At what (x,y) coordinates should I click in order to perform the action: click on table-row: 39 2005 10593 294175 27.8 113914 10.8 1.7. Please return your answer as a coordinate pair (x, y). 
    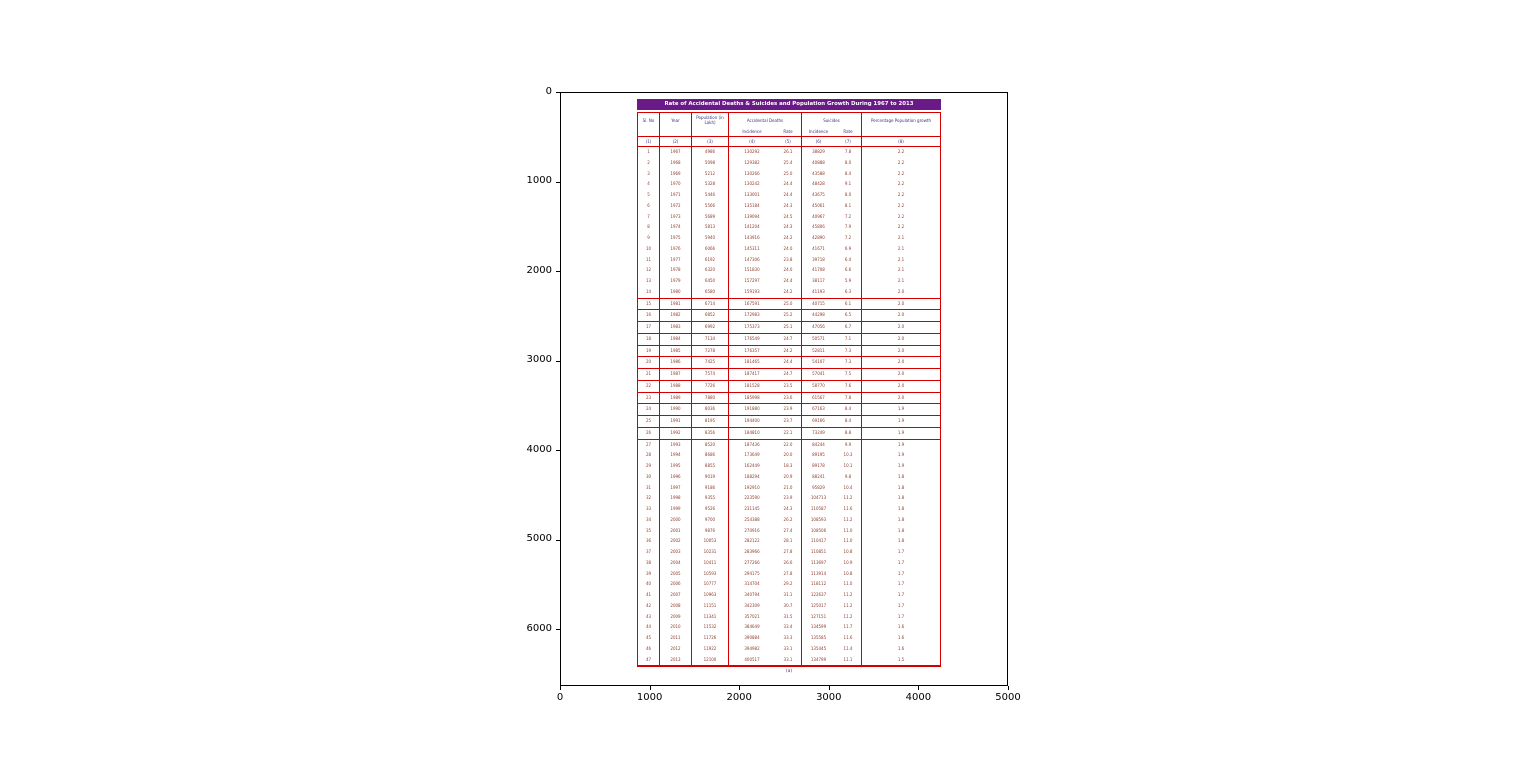
    Looking at the image, I should click on (789, 574).